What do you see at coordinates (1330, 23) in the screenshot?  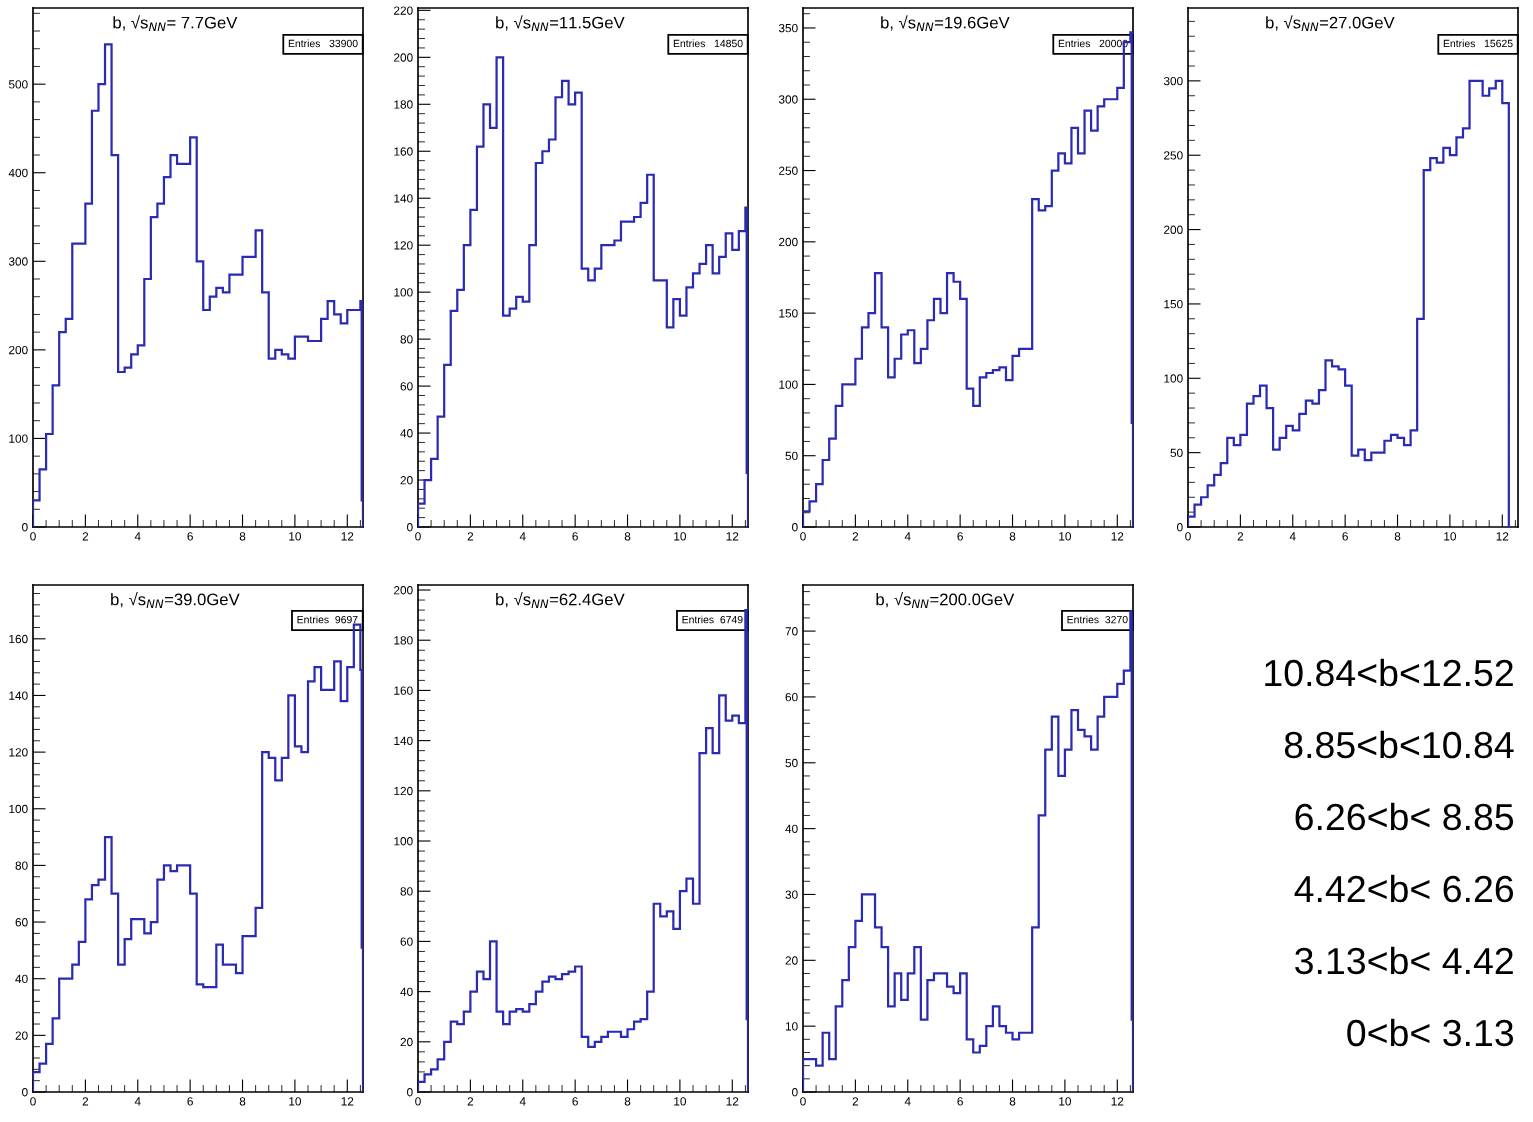 I see `chart-title: b, √s$_{NN}$=27.0GeV` at bounding box center [1330, 23].